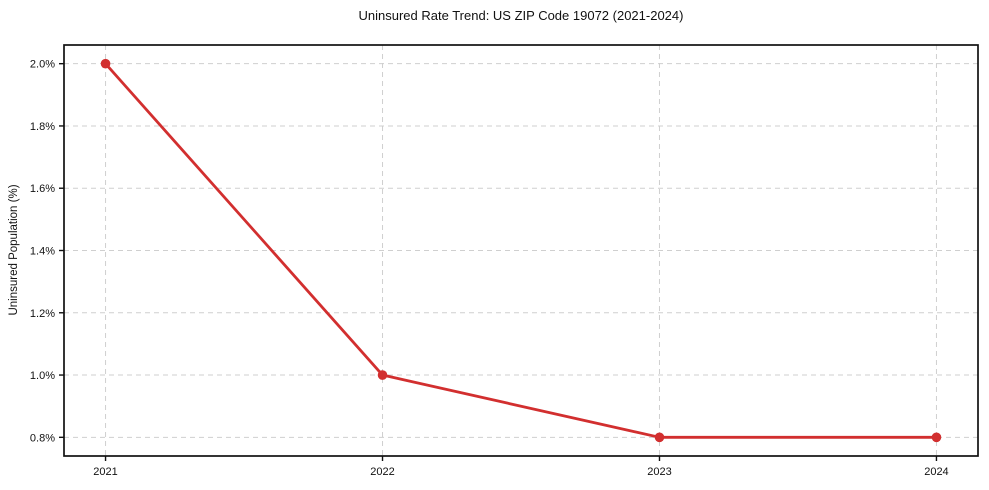  Describe the element at coordinates (42, 65) in the screenshot. I see `y-tick-label: 2.0%` at that location.